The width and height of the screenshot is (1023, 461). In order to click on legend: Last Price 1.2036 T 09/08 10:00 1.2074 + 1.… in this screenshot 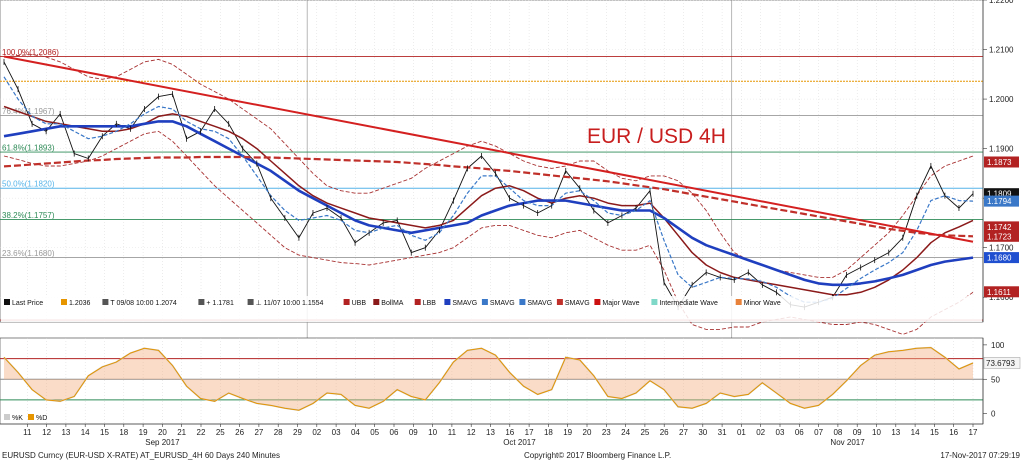, I will do `click(491, 309)`.